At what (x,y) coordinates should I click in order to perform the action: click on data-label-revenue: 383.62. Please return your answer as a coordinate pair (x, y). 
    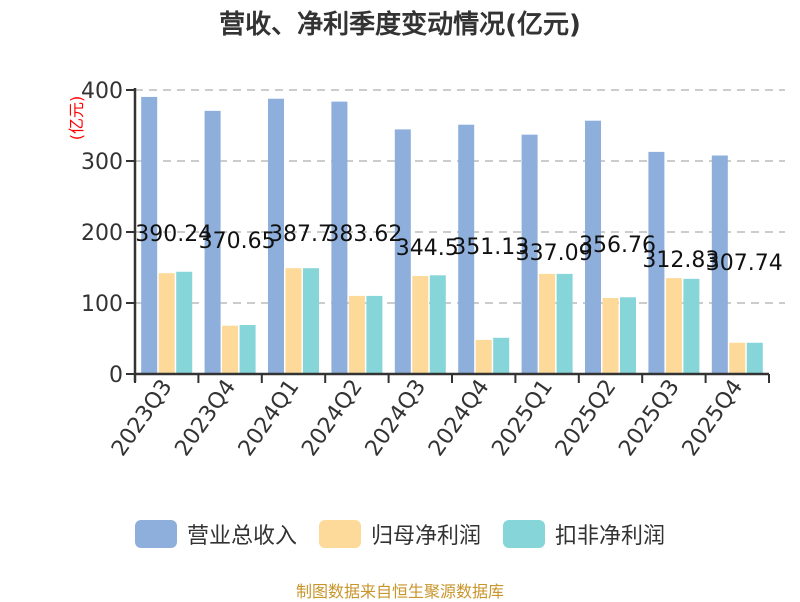
    Looking at the image, I should click on (363, 234).